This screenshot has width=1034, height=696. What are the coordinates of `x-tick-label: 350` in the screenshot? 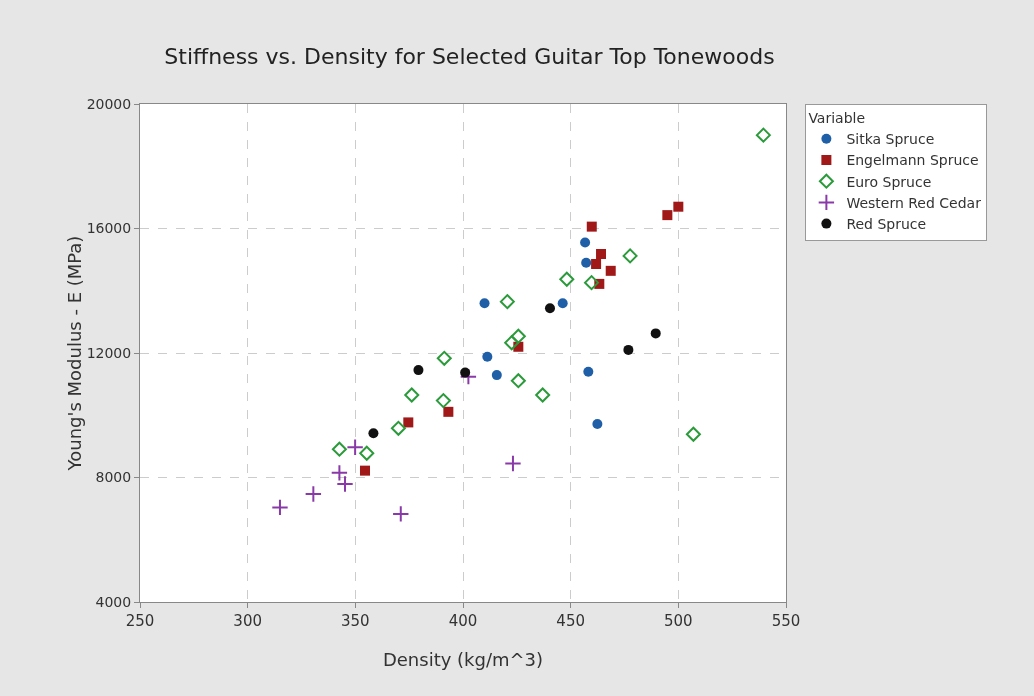 It's located at (355, 621).